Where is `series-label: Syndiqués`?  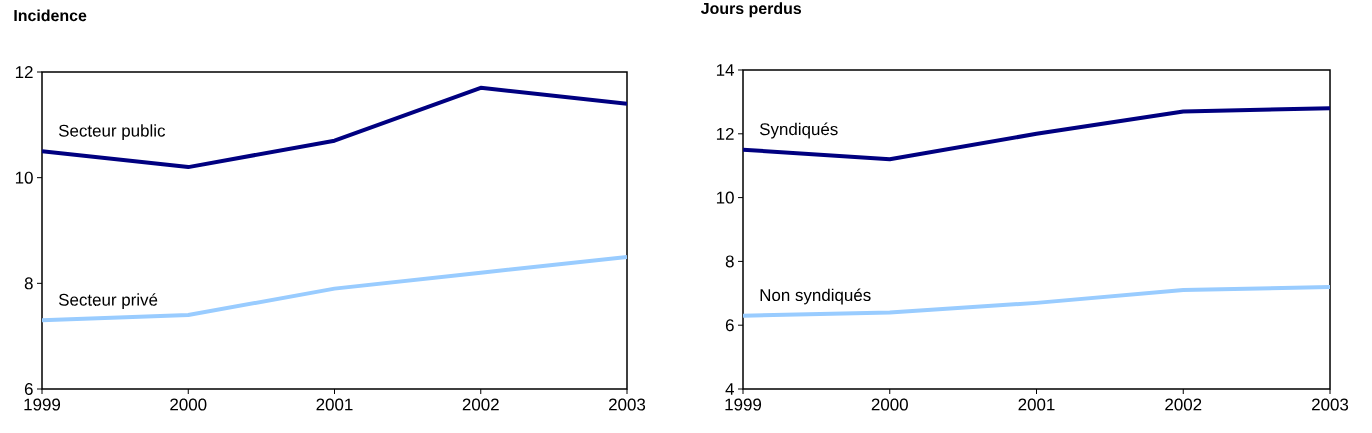 series-label: Syndiqués is located at coordinates (798, 130).